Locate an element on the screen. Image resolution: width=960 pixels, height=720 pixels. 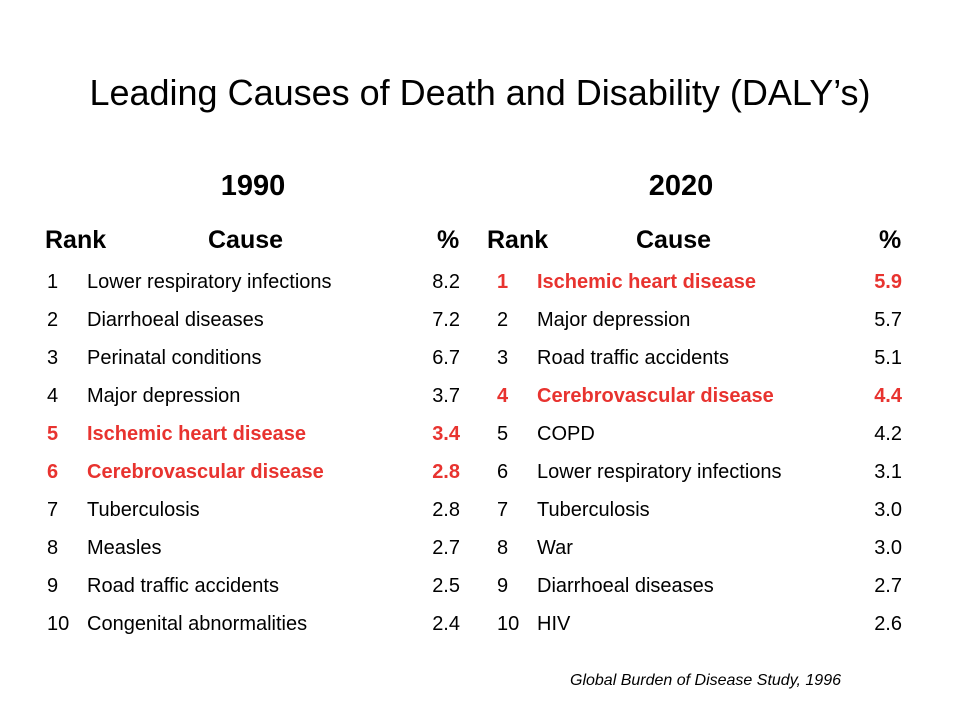
table-row-1990: 6 Cerebrovascular disease 2.8 is located at coordinates (253, 472).